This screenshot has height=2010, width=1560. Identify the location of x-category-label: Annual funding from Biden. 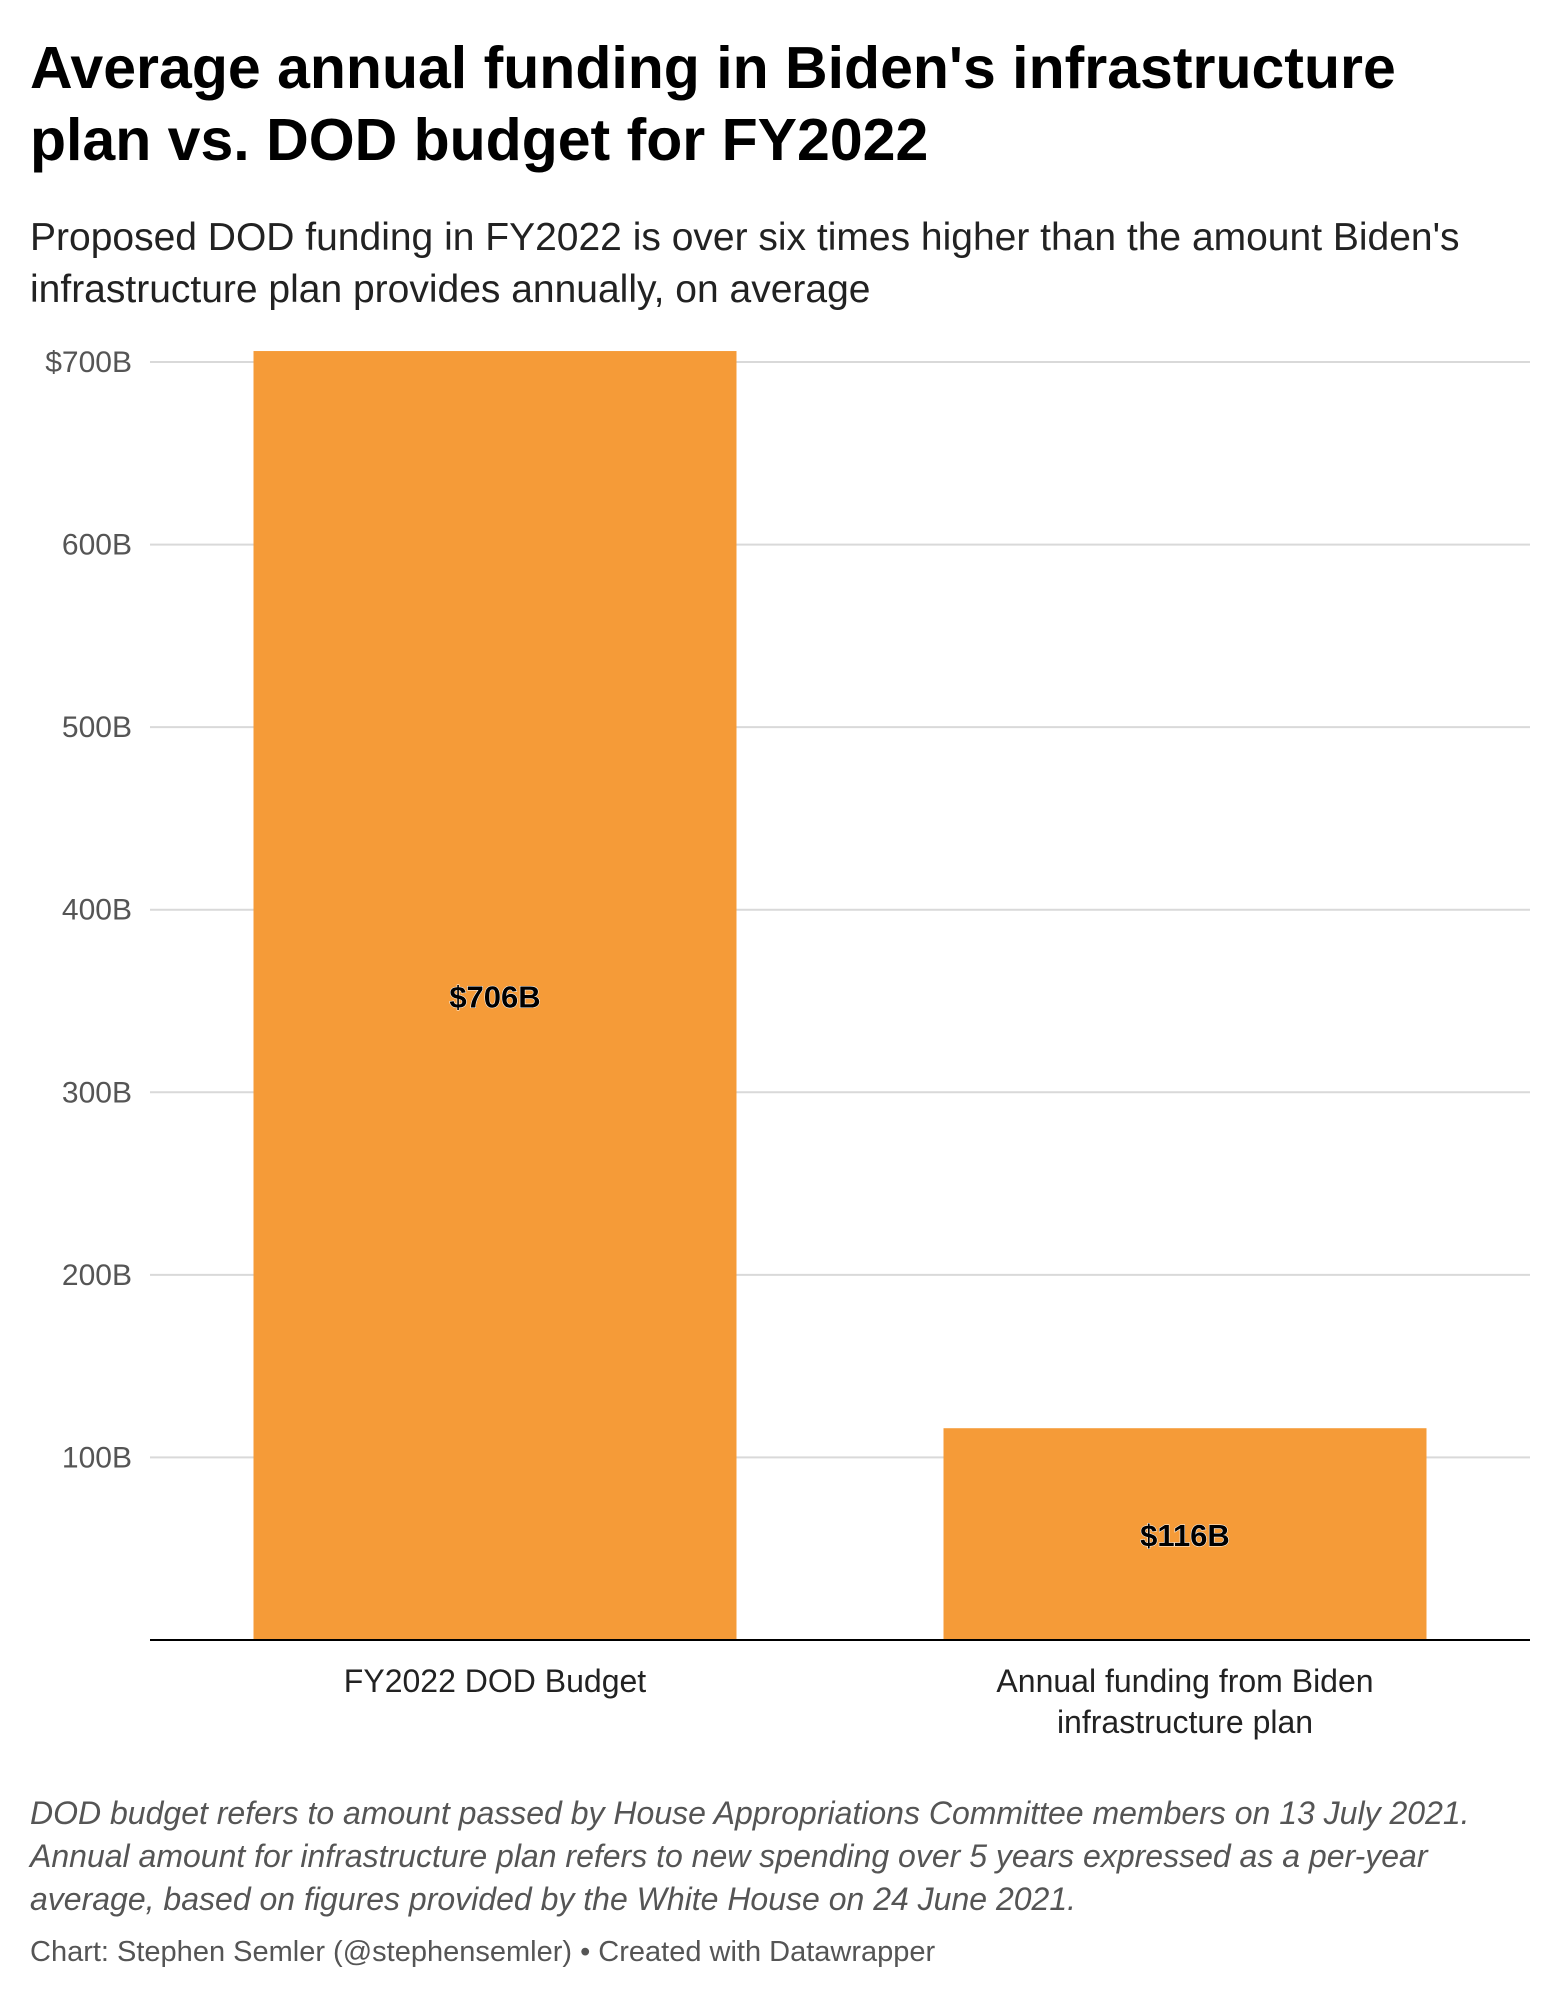
(1184, 1681).